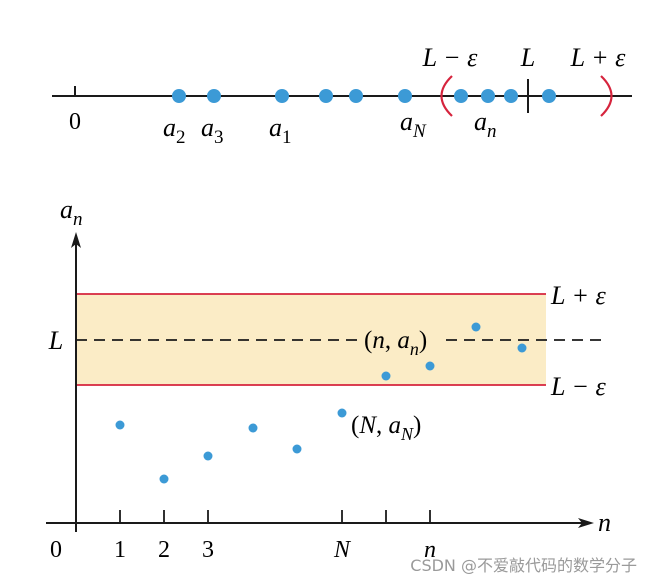 This screenshot has width=651, height=582. I want to click on label-aN: aN, so click(413, 124).